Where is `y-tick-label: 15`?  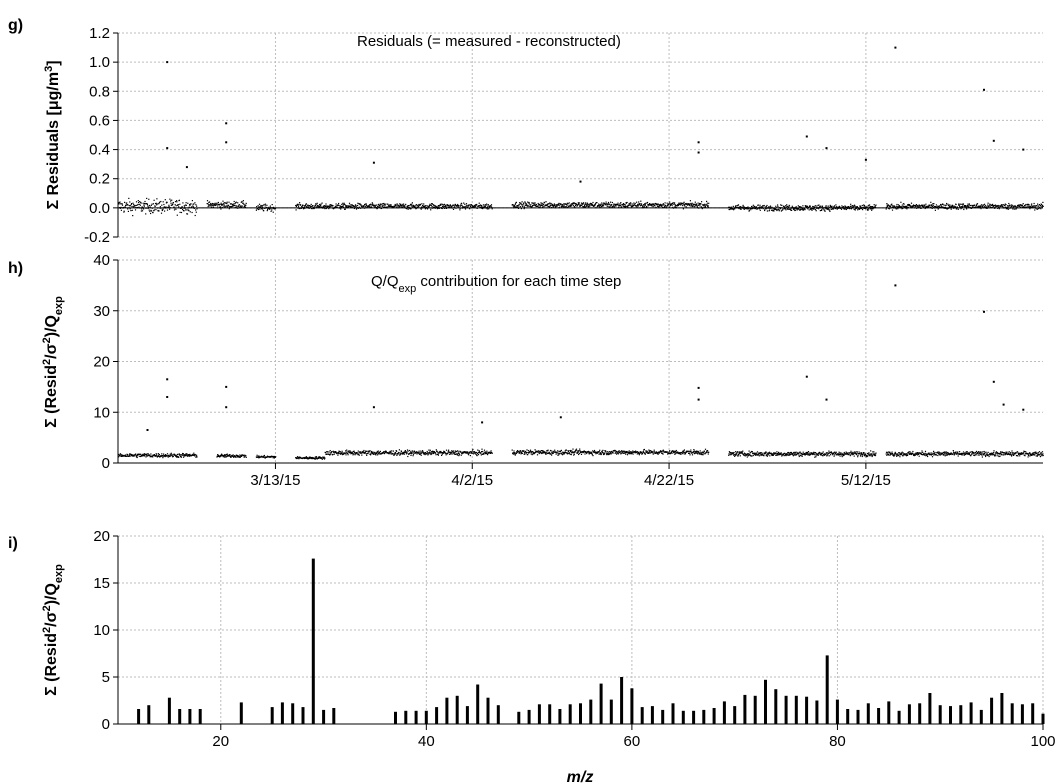
y-tick-label: 15 is located at coordinates (101, 583).